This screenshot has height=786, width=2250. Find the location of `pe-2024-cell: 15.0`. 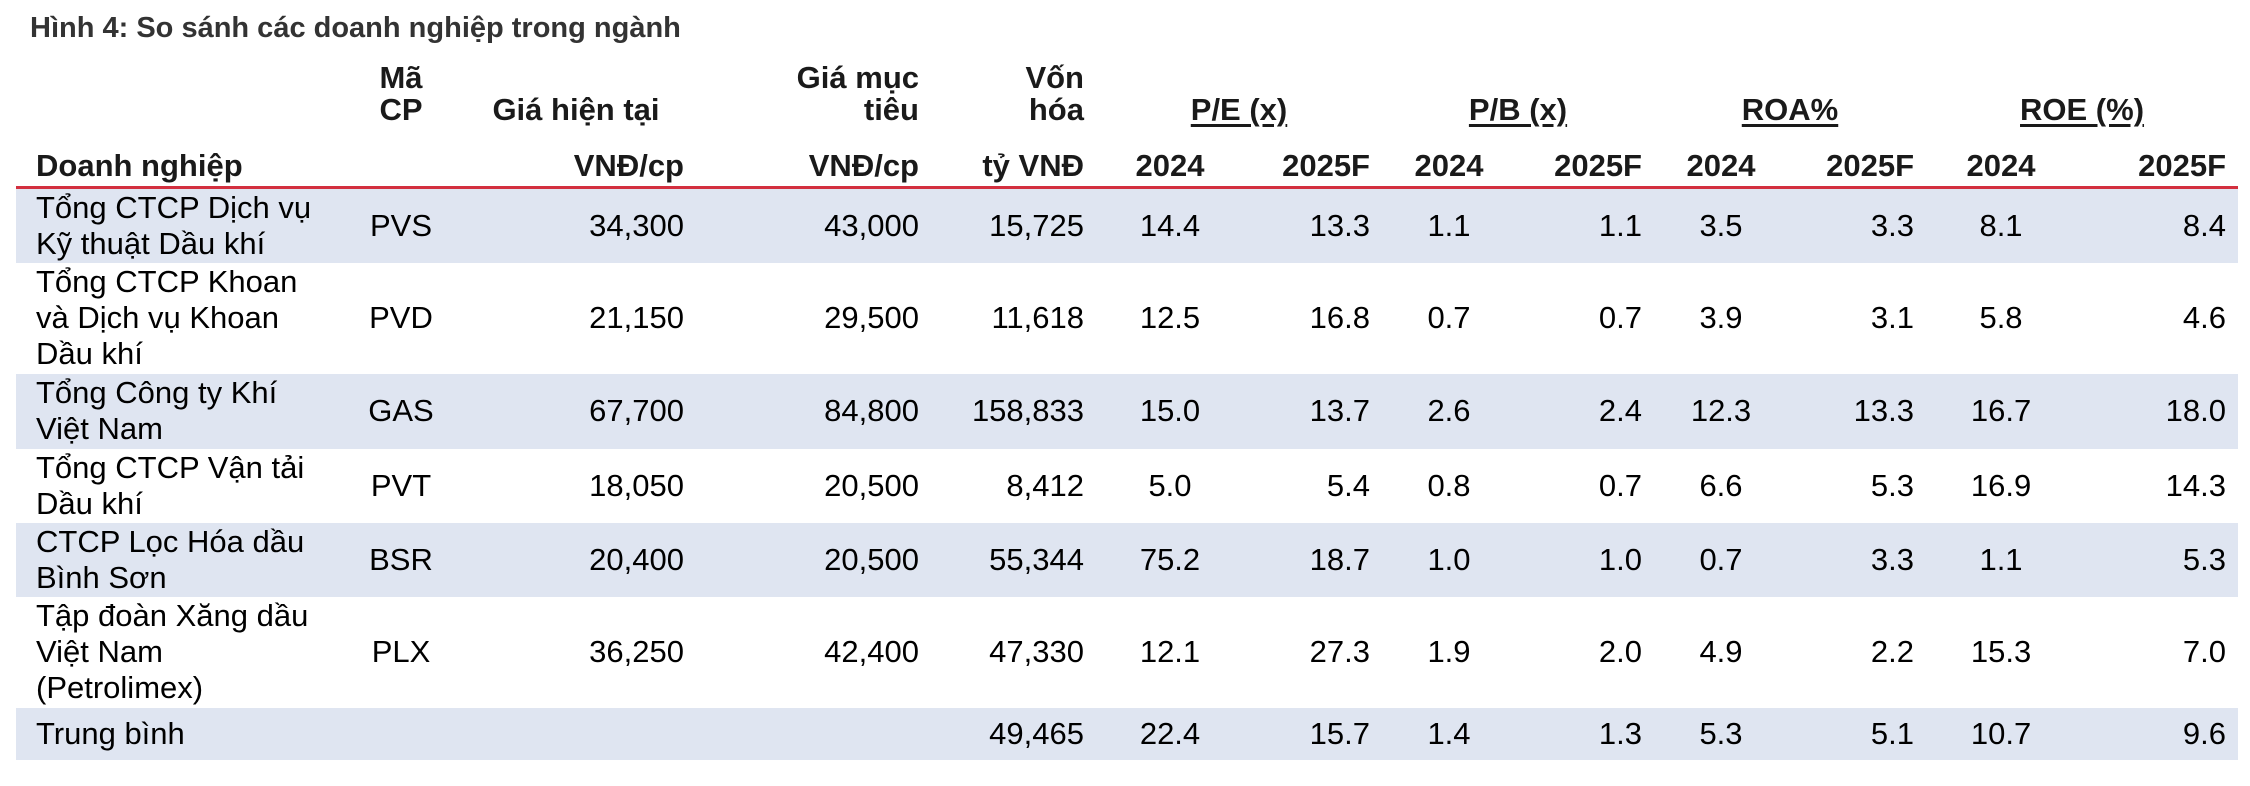

pe-2024-cell: 15.0 is located at coordinates (1170, 411).